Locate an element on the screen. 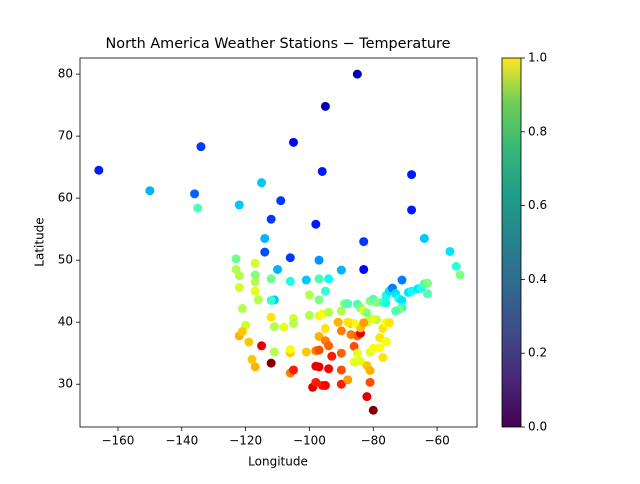 This screenshot has height=484, width=640. x-tick-label: −140 is located at coordinates (181, 441).